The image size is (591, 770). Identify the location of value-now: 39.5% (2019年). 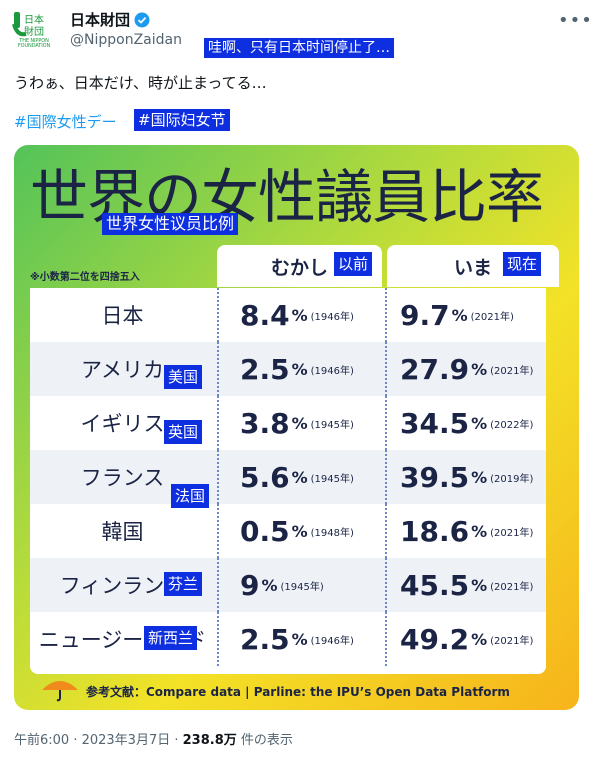
(466, 477).